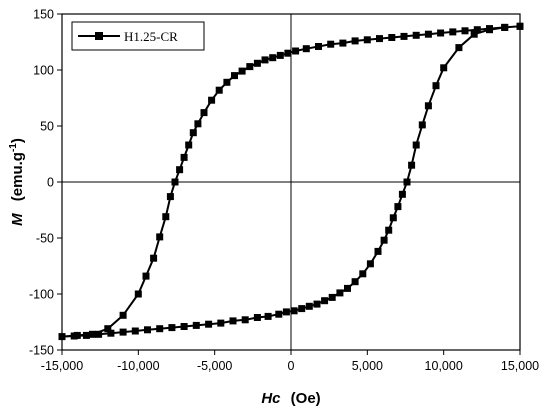 Image resolution: width=550 pixels, height=414 pixels. I want to click on y-axis-unit: (emu.g, so click(17, 176).